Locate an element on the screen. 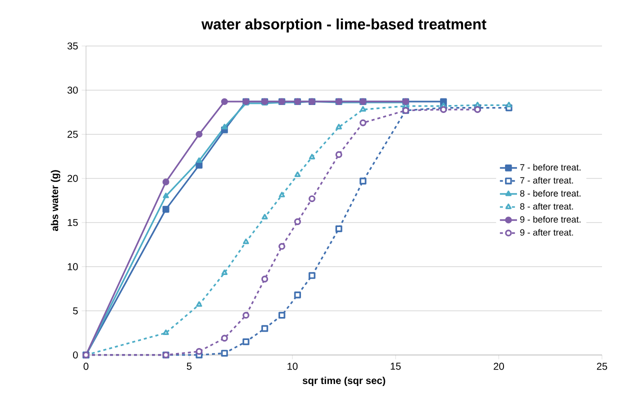 The image size is (624, 411). x-tick-label: 20 is located at coordinates (499, 366).